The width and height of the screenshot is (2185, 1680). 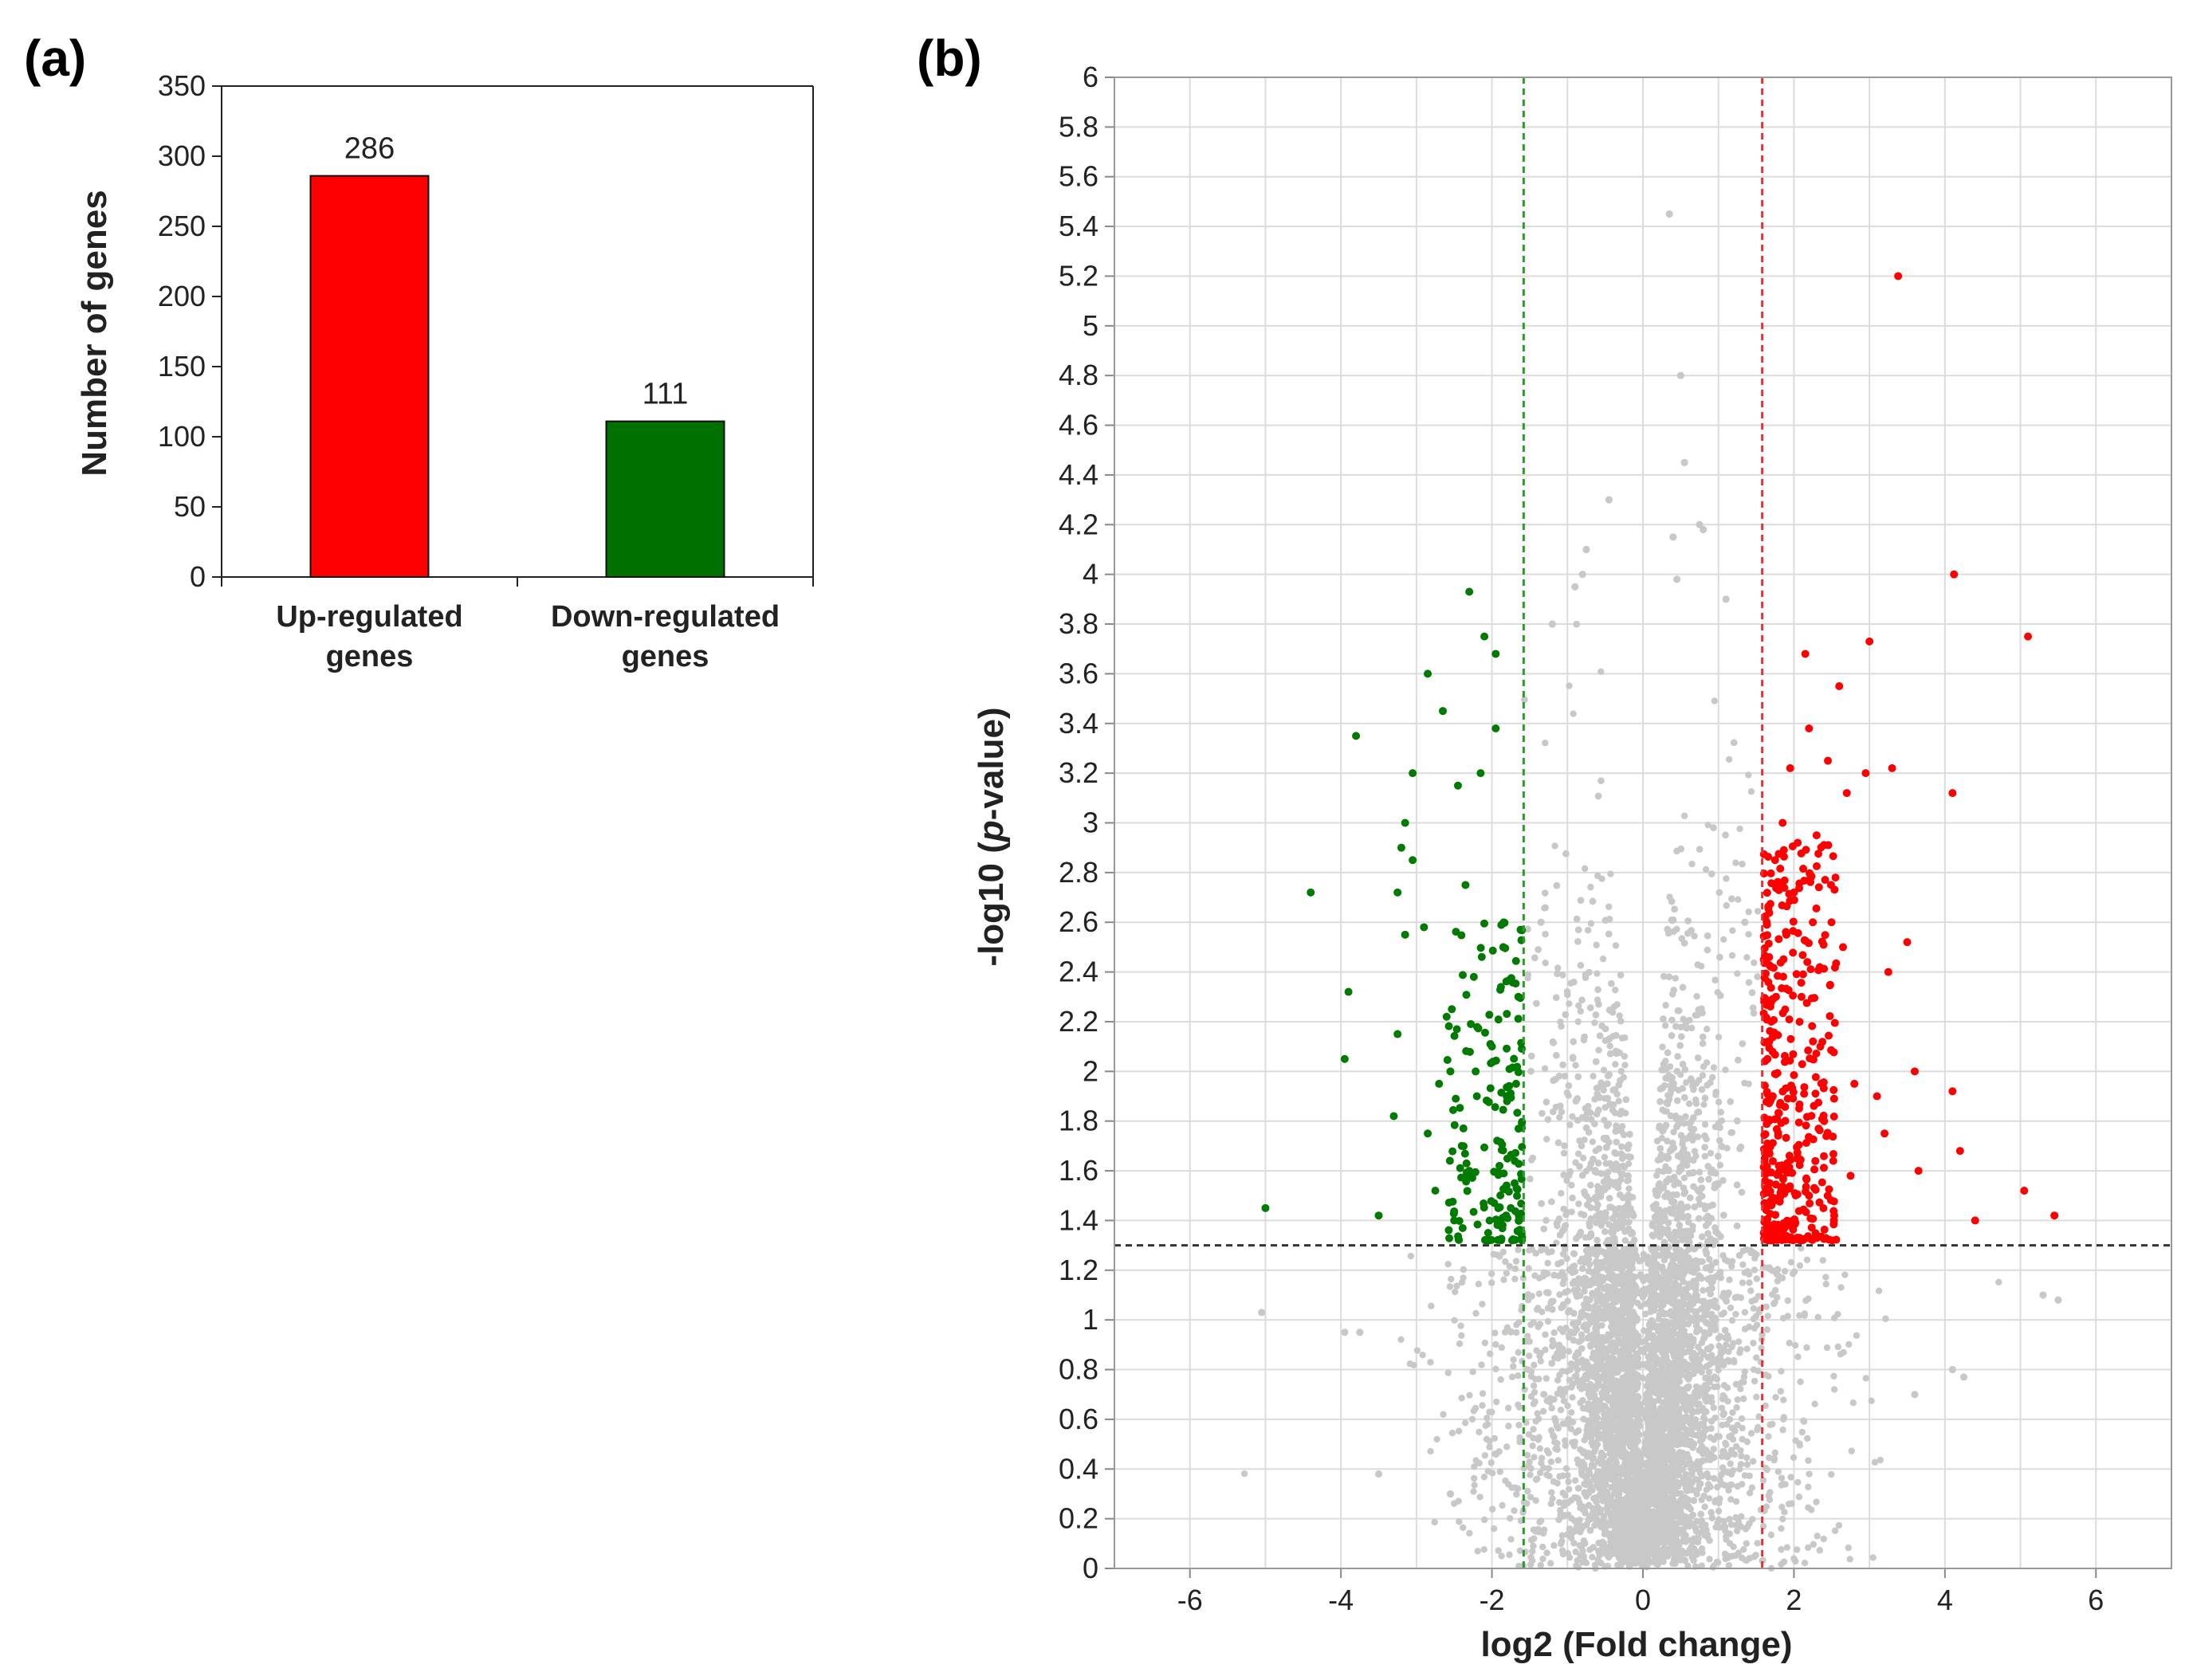 I want to click on bar-up-regulated, so click(x=370, y=376).